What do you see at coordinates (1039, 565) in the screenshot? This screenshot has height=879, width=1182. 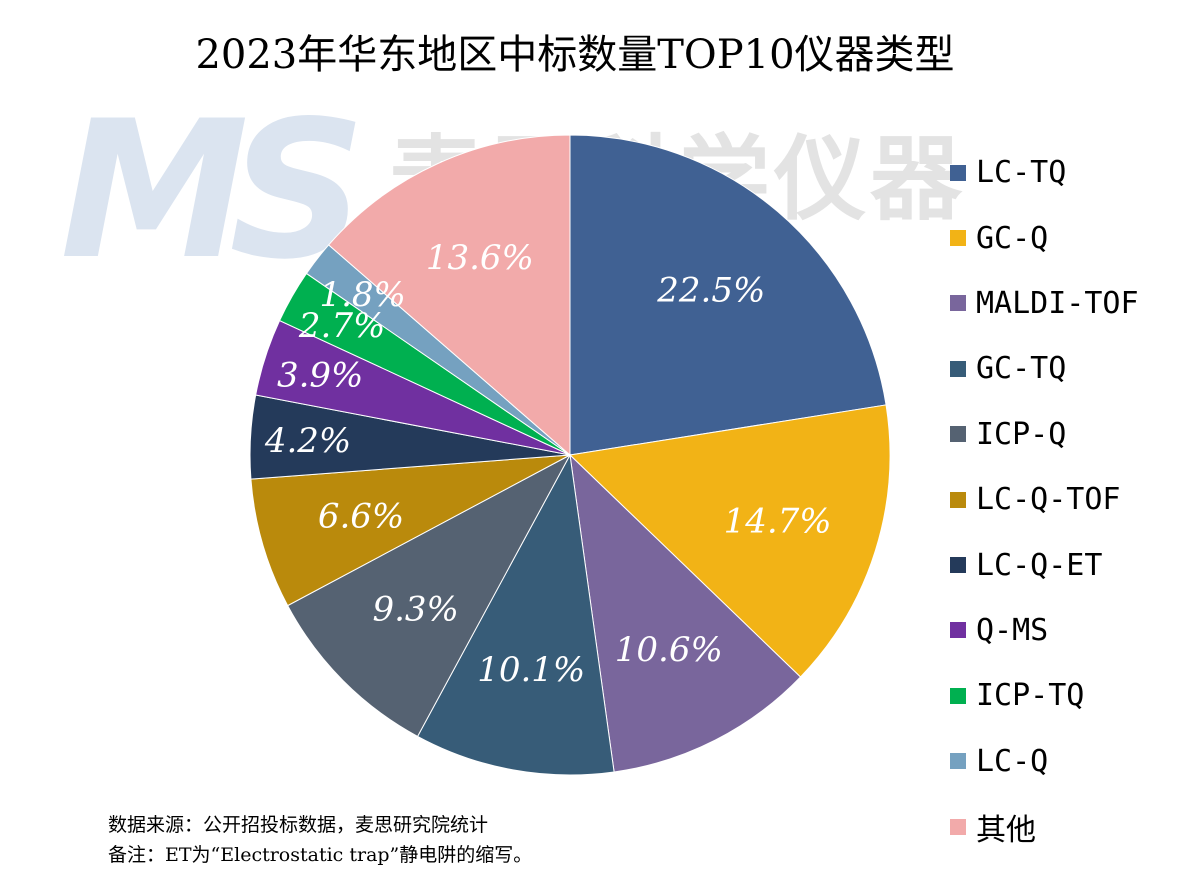 I see `legend-label: LC-Q-ET` at bounding box center [1039, 565].